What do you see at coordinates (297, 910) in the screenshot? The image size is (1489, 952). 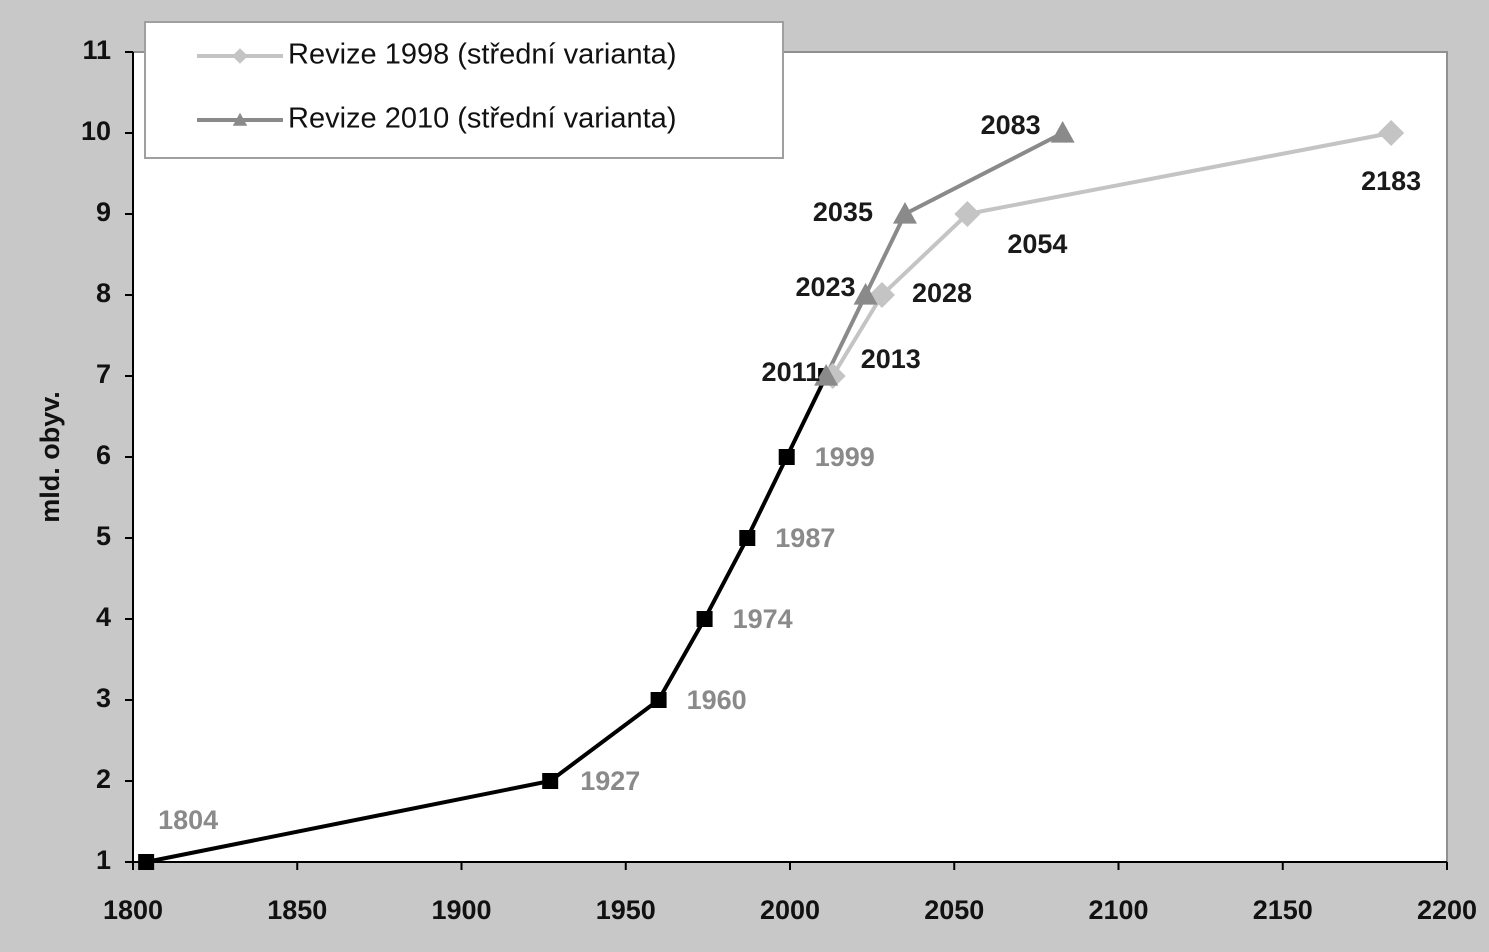 I see `x-tick-label: 1850` at bounding box center [297, 910].